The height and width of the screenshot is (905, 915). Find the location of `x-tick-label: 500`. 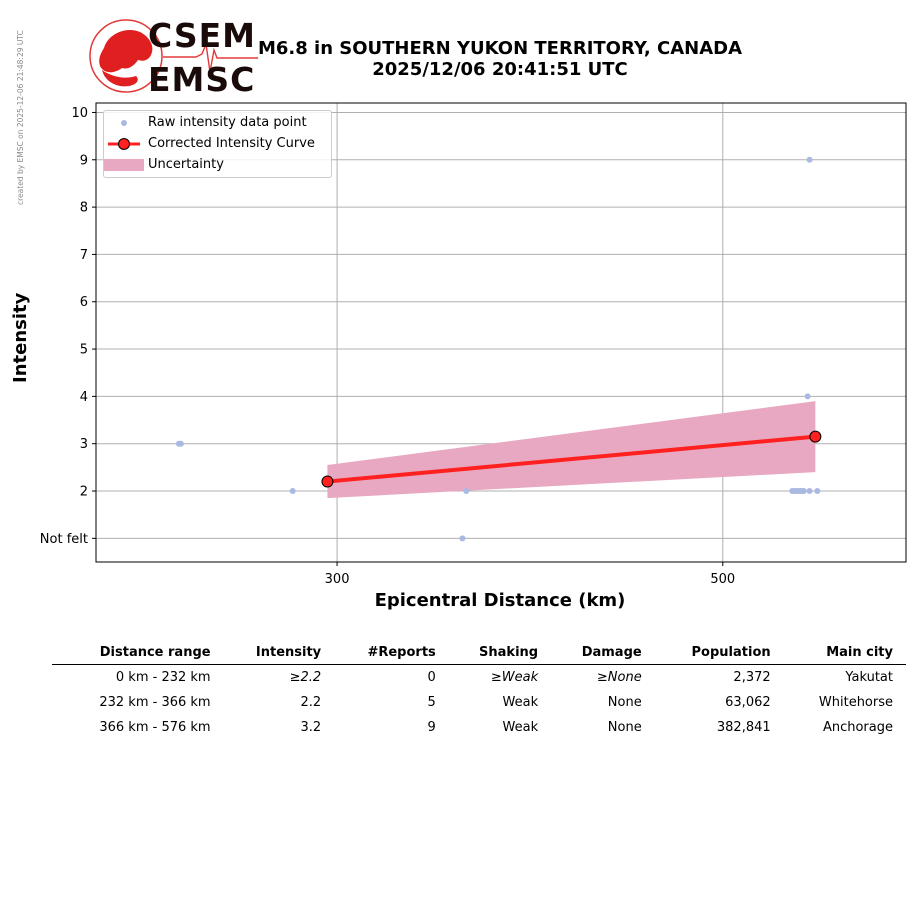

x-tick-label: 500 is located at coordinates (722, 579).